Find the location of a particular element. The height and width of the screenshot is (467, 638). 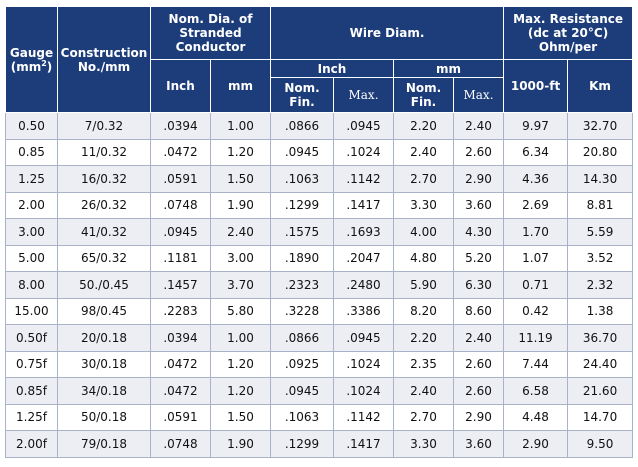

resistance-km-cell: 24.40 is located at coordinates (600, 364).